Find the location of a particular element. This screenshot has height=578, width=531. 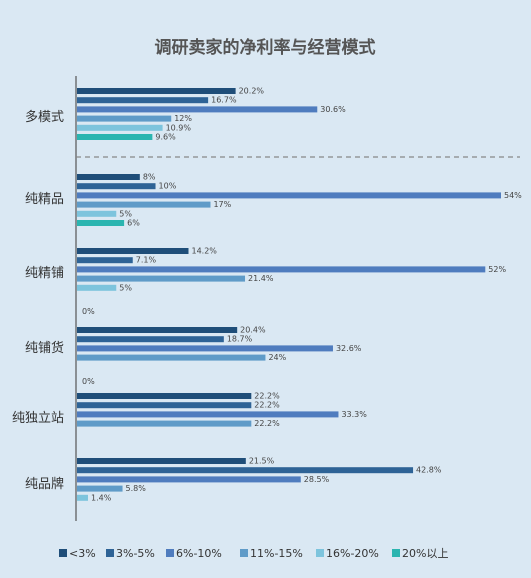

data-label: 33.3% is located at coordinates (354, 414).